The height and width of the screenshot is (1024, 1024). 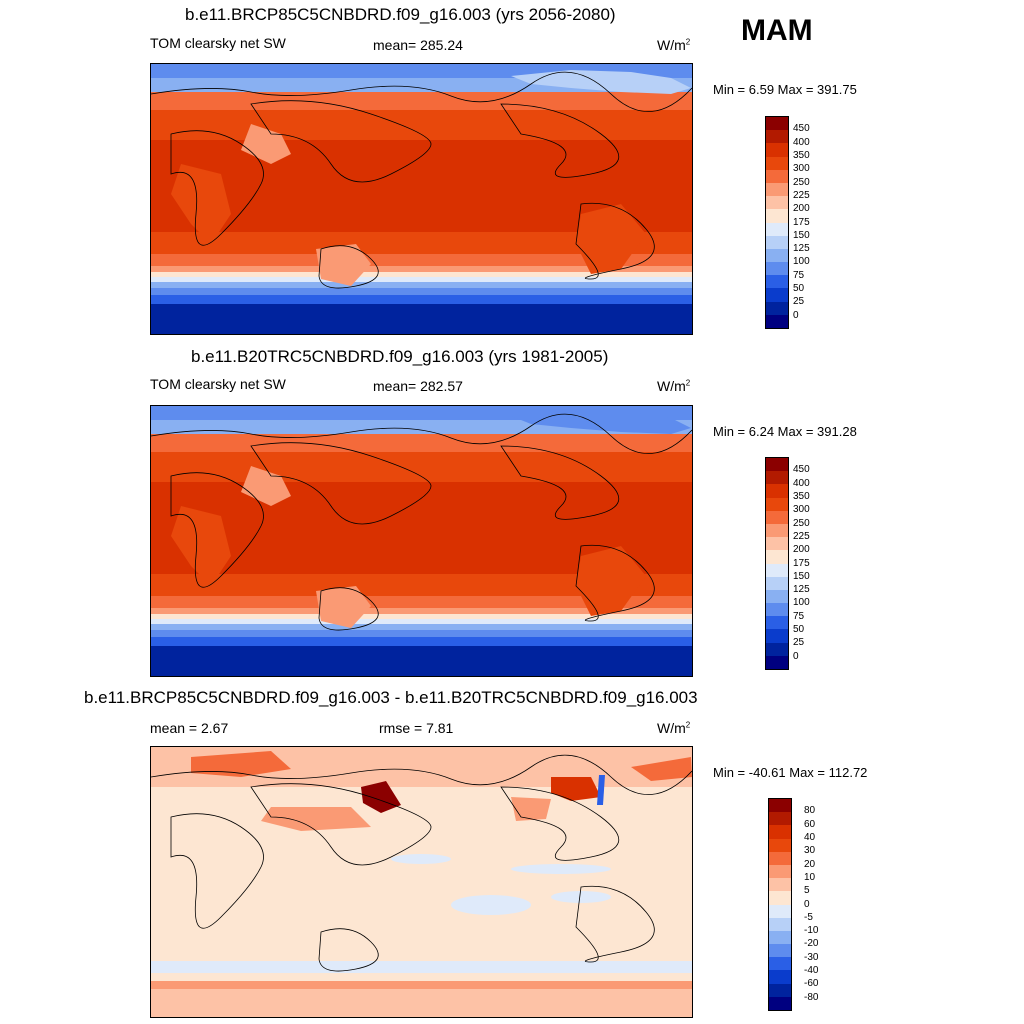 I want to click on colorbar-tick-label: 60, so click(x=810, y=824).